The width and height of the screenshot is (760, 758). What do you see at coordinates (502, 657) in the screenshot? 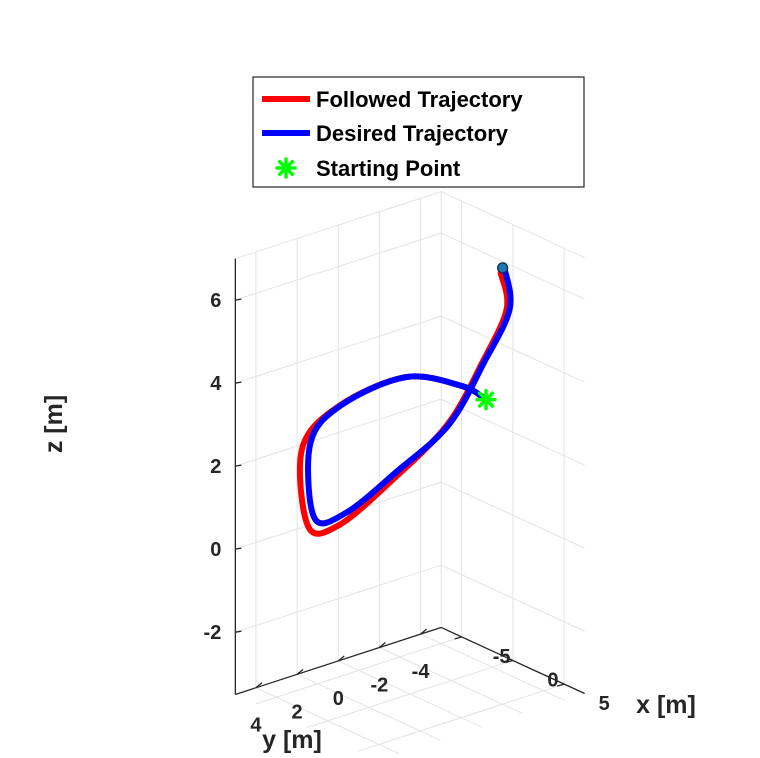
I see `x-tick-label-0: -5` at bounding box center [502, 657].